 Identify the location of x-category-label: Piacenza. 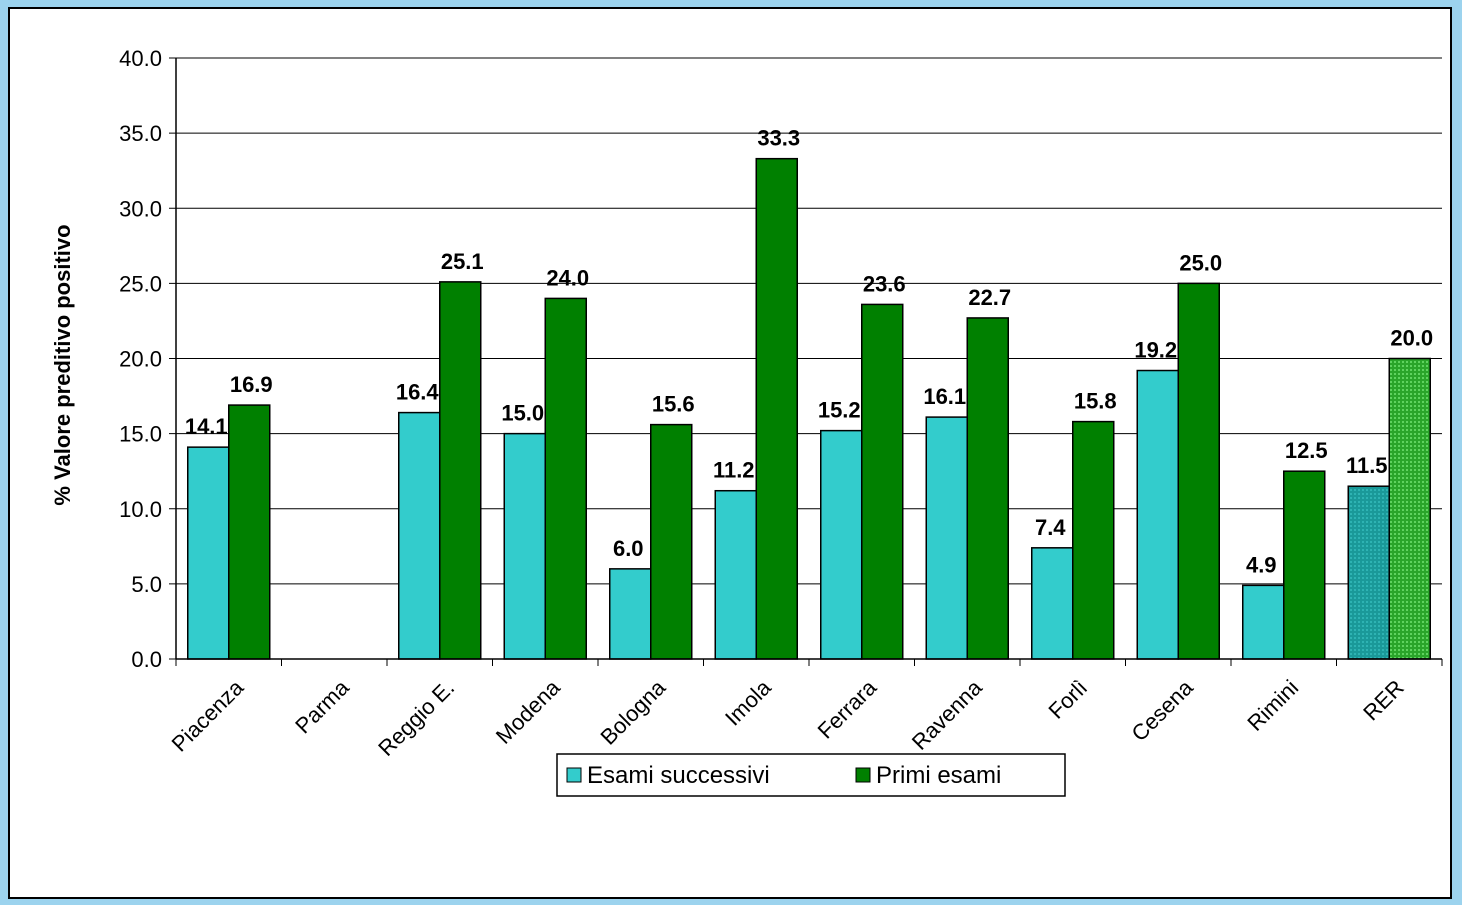
(208, 715).